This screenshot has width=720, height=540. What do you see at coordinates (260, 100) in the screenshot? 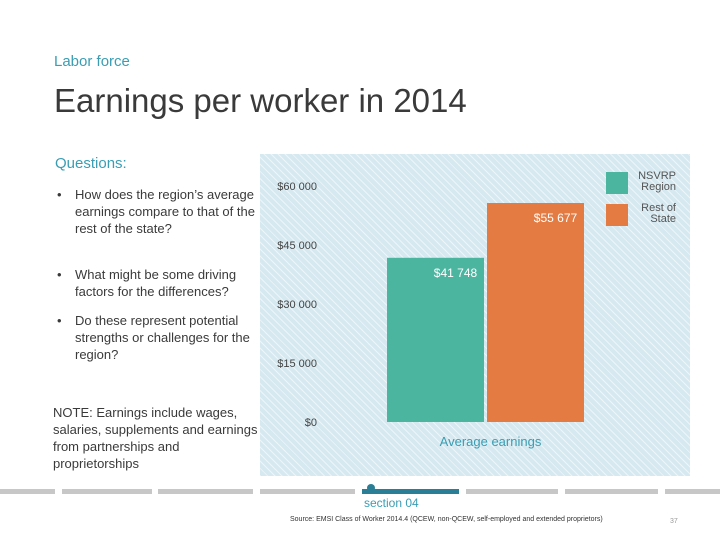
I see `page-title: Earnings per worker in 2014` at bounding box center [260, 100].